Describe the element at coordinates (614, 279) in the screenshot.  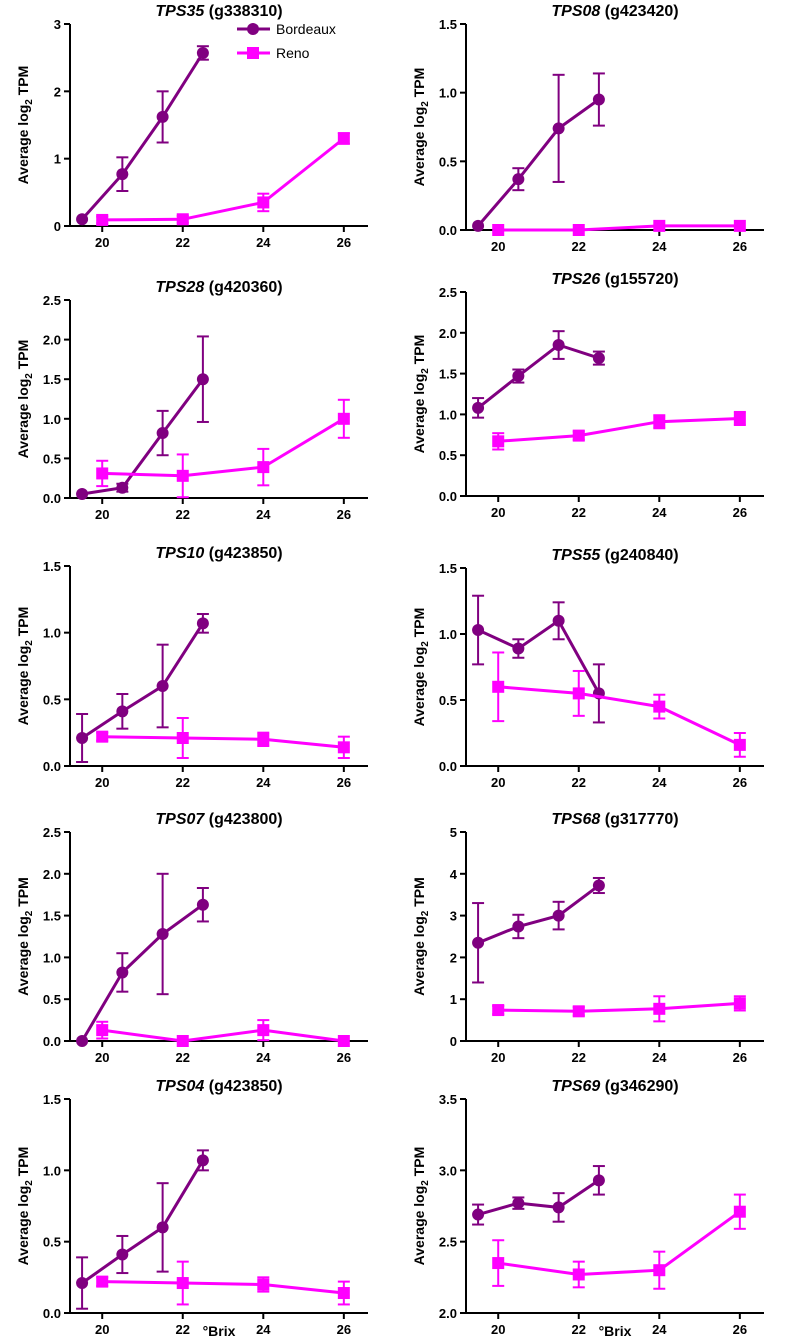
I see `panel-title: TPS26 (g155720)` at that location.